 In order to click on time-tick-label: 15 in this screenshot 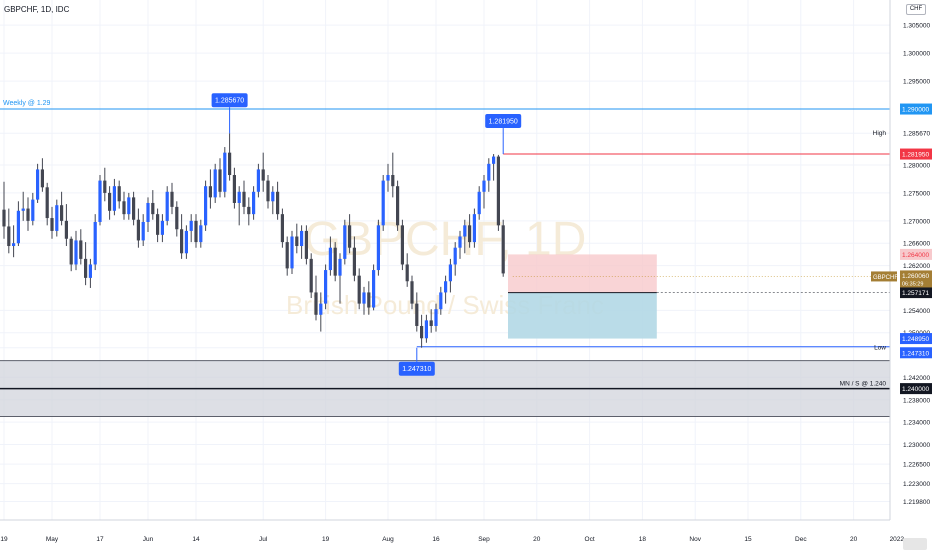, I will do `click(748, 539)`.